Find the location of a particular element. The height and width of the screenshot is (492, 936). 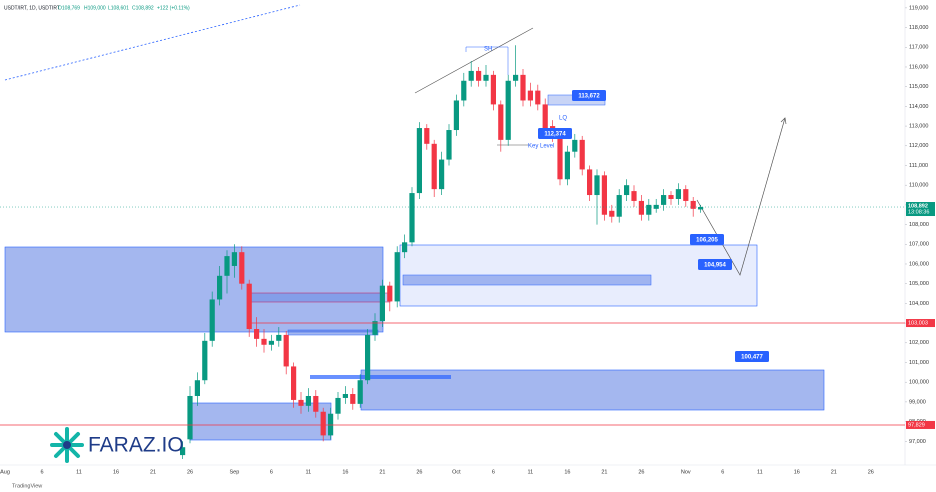

y-tick-label: 118,000 is located at coordinates (918, 28).